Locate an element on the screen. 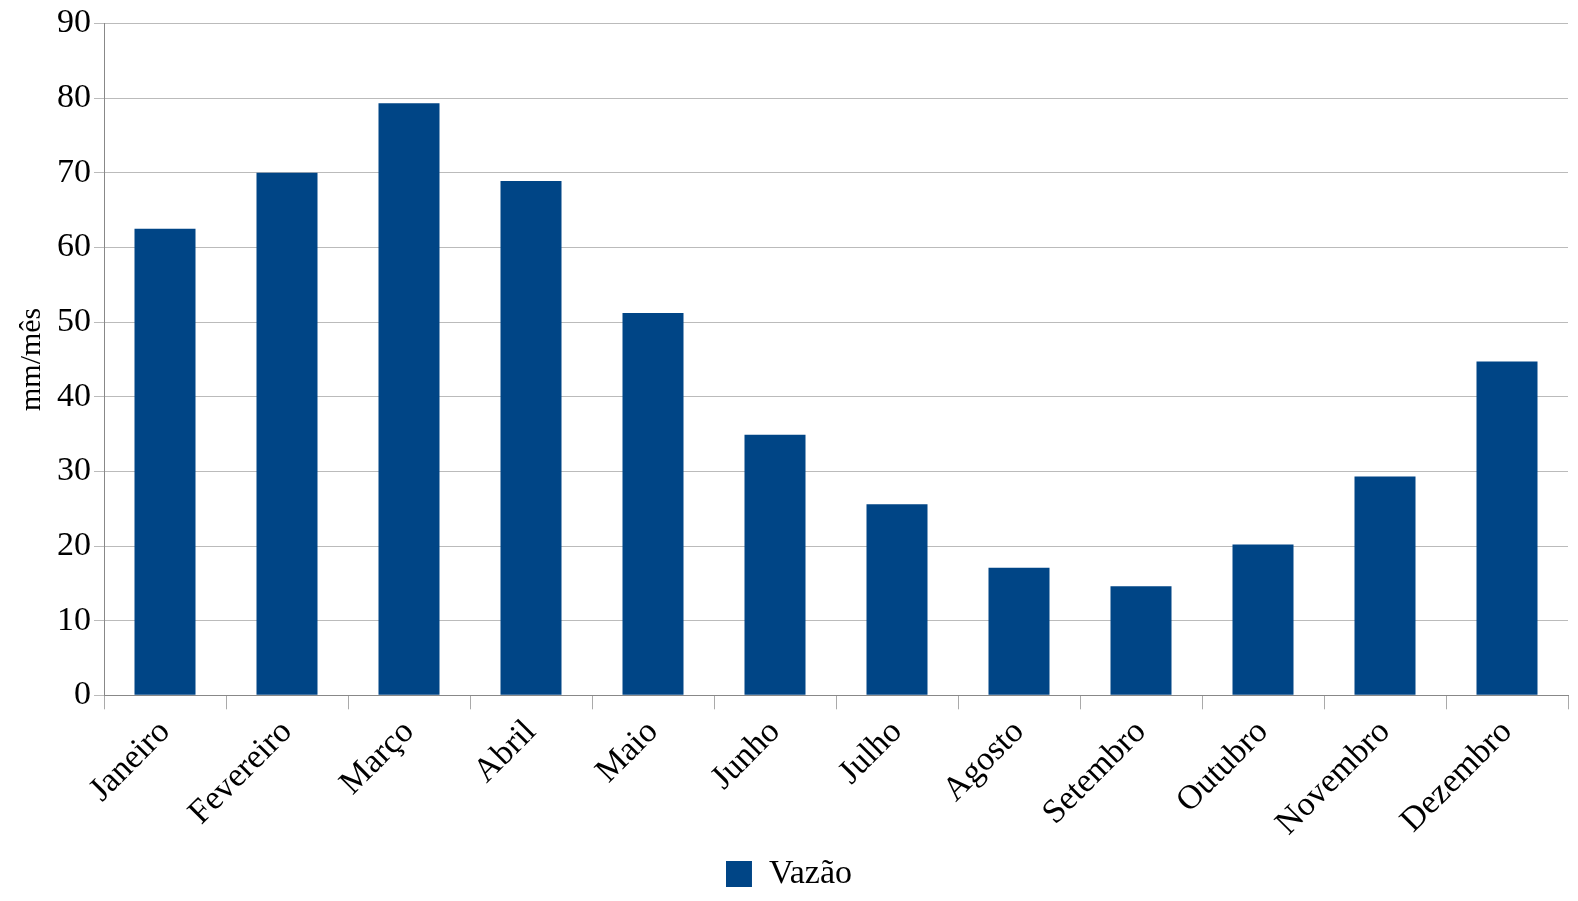 Image resolution: width=1578 pixels, height=901 pixels. y-tick-label: 10 is located at coordinates (74, 618).